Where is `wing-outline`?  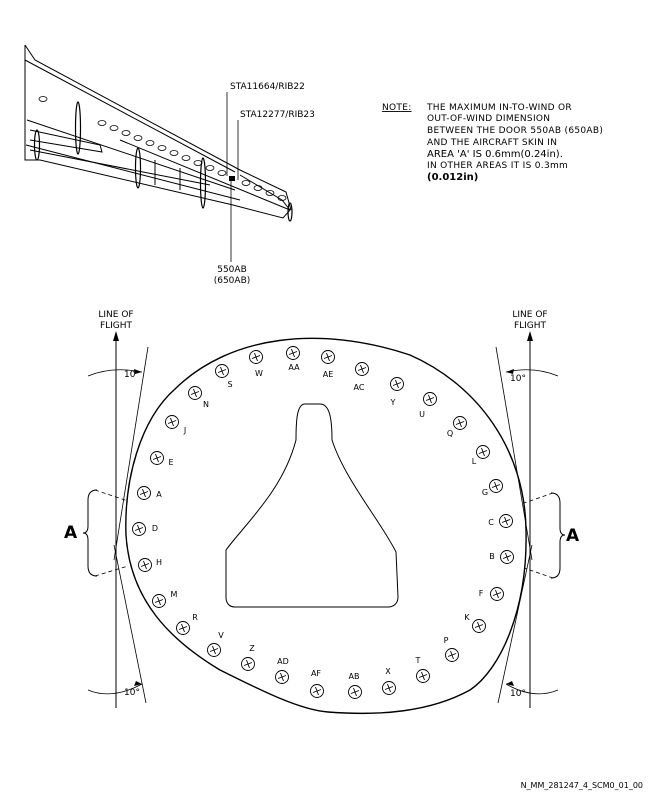 wing-outline is located at coordinates (158, 131).